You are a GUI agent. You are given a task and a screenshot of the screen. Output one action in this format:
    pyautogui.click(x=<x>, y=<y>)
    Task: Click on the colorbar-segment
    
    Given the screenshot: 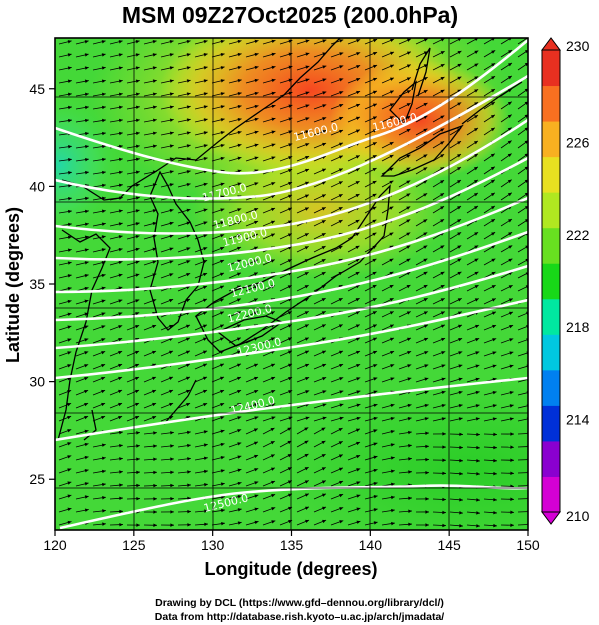 What is the action you would take?
    pyautogui.click(x=551, y=68)
    